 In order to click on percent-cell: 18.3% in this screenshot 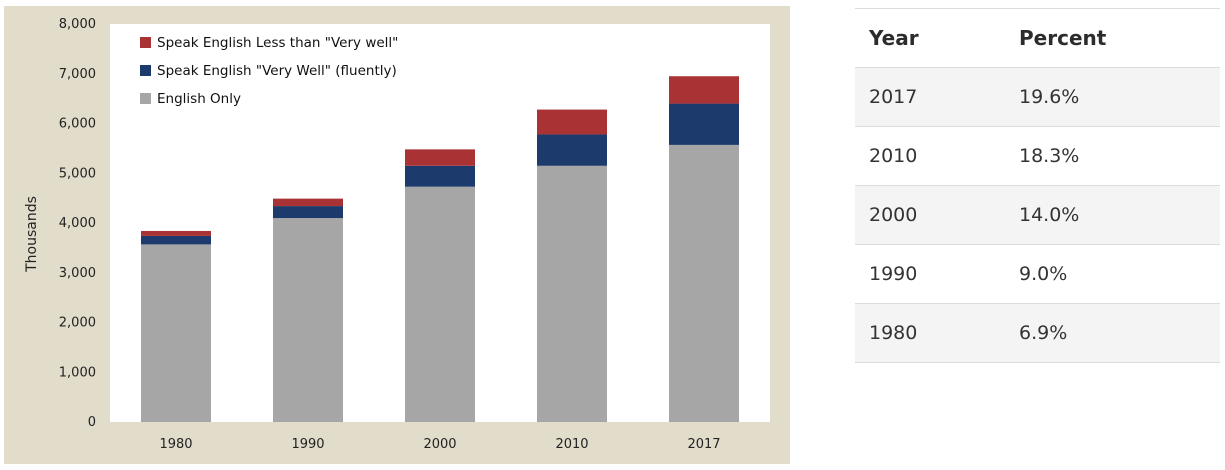, I will do `click(1049, 156)`.